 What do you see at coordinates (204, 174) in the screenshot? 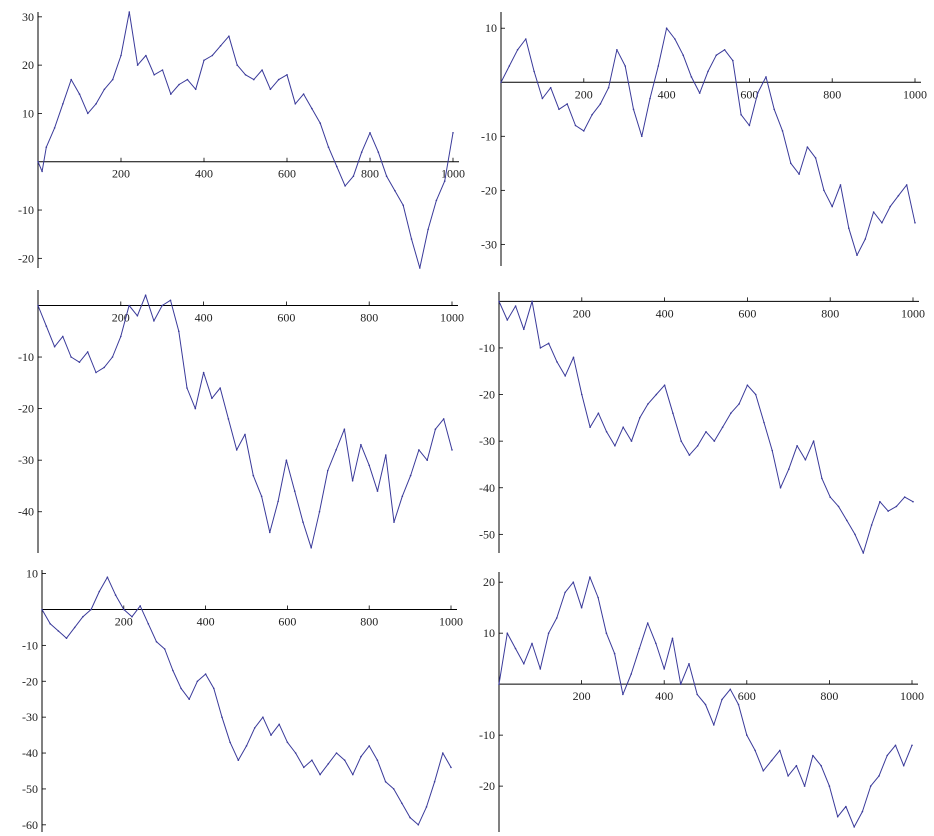
I see `x-tick-label: 400` at bounding box center [204, 174].